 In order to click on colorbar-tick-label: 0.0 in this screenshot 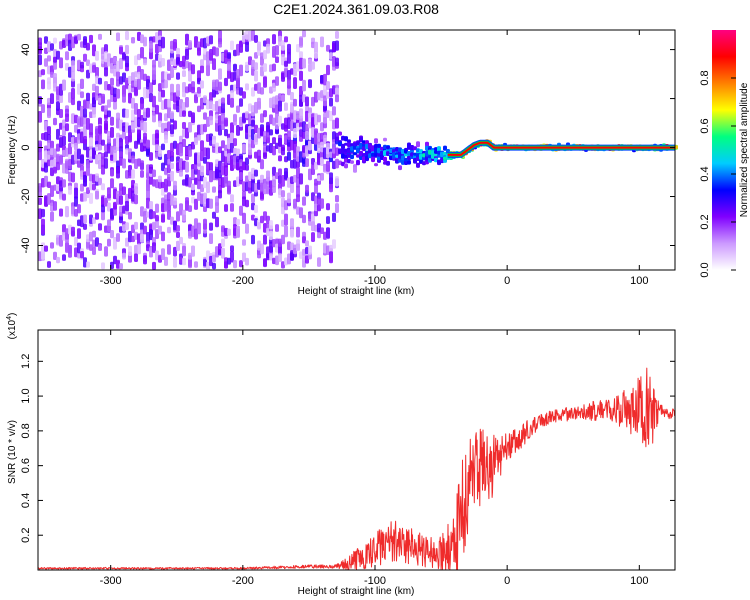, I will do `click(705, 269)`.